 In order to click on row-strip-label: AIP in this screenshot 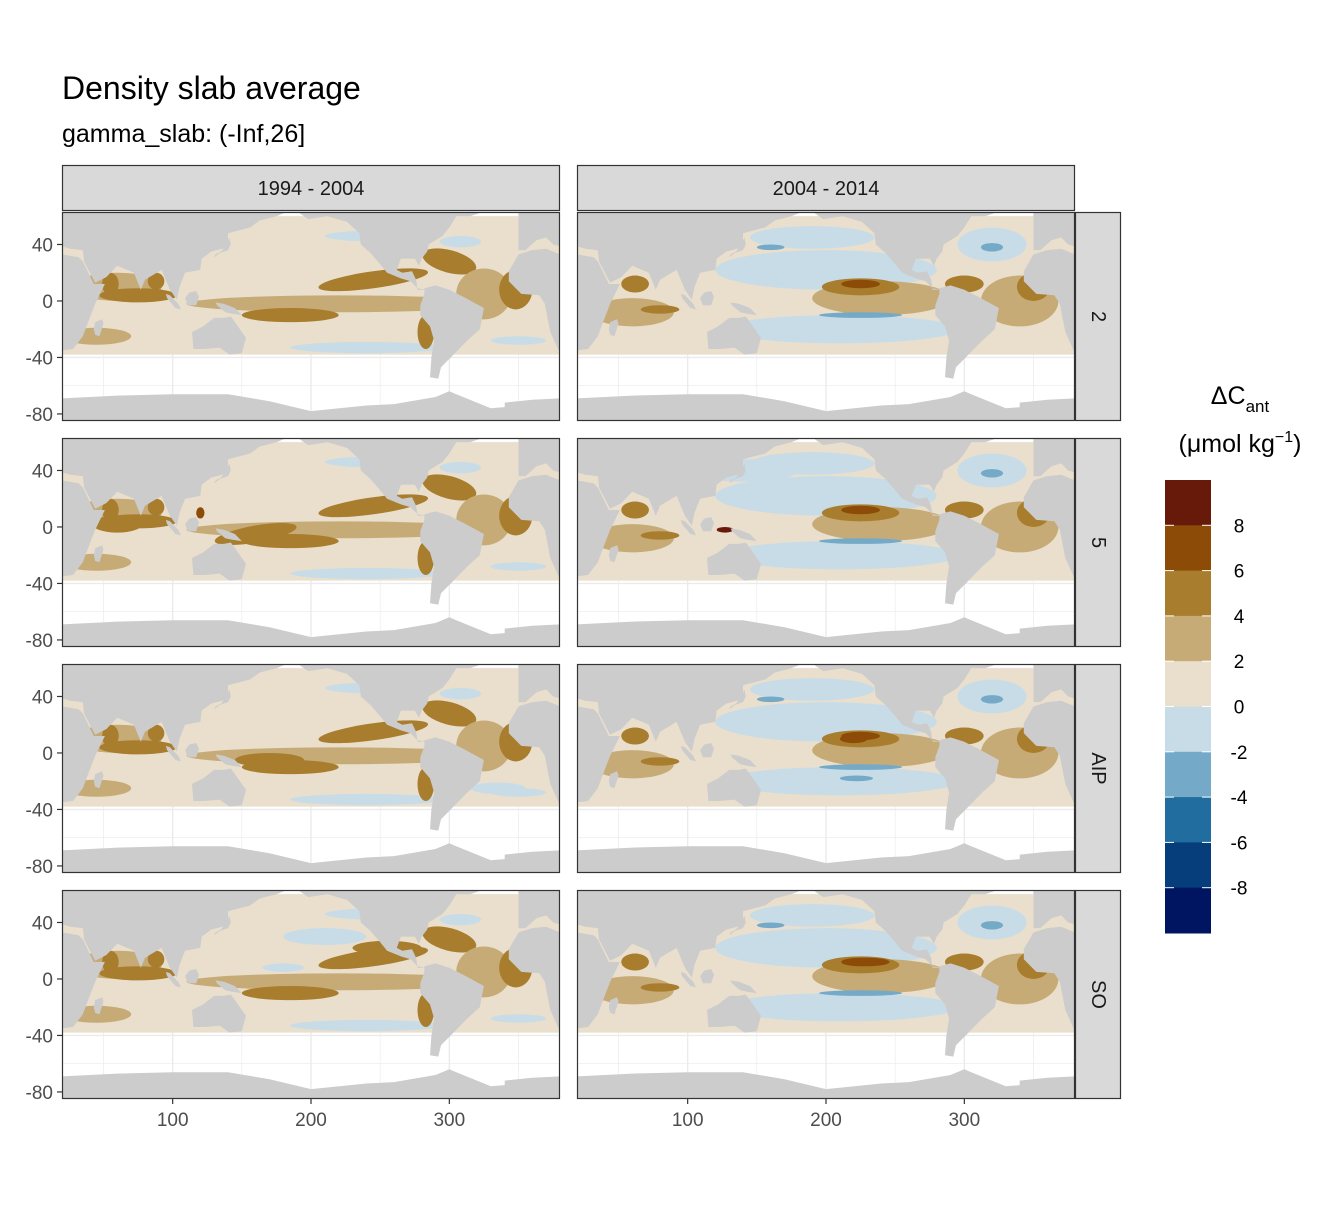, I will do `click(1098, 768)`.